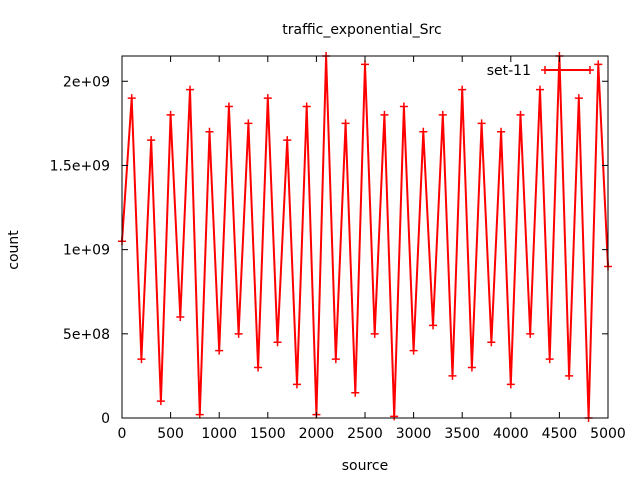 The image size is (640, 480). Describe the element at coordinates (567, 70) in the screenshot. I see `legend-marker` at that location.